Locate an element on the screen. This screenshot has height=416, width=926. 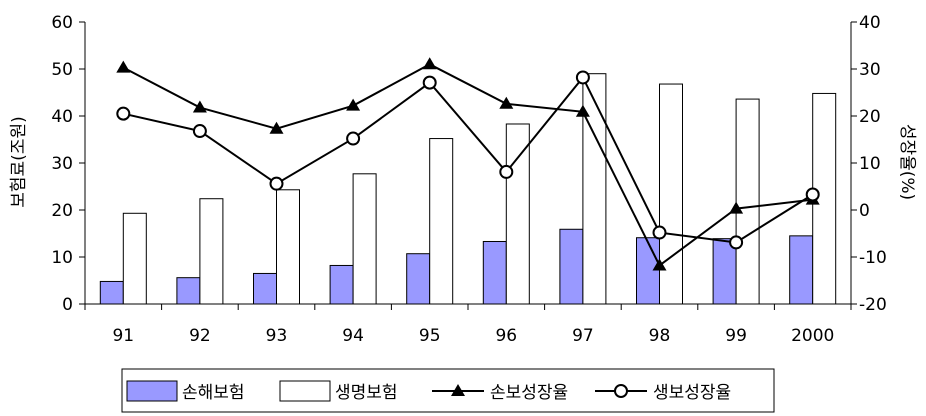
legend-label: 생보성장율 is located at coordinates (692, 393).